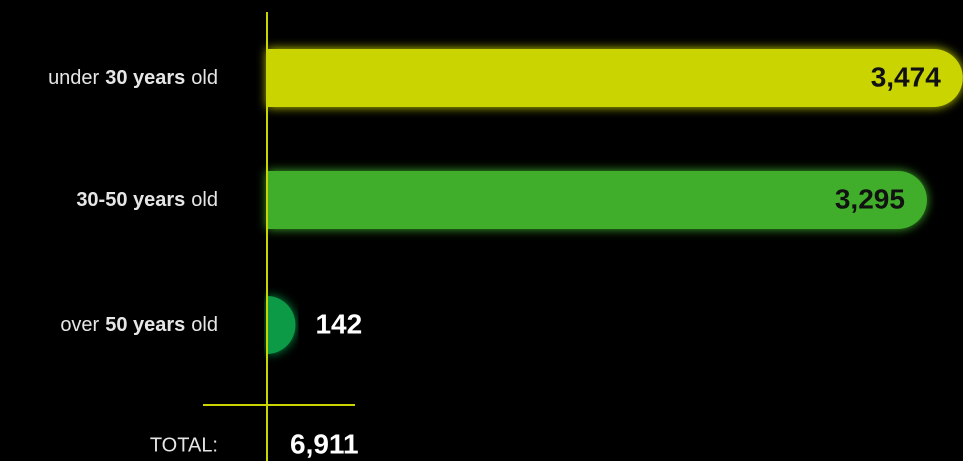 The width and height of the screenshot is (963, 461). Describe the element at coordinates (79, 325) in the screenshot. I see `category-part: over` at that location.